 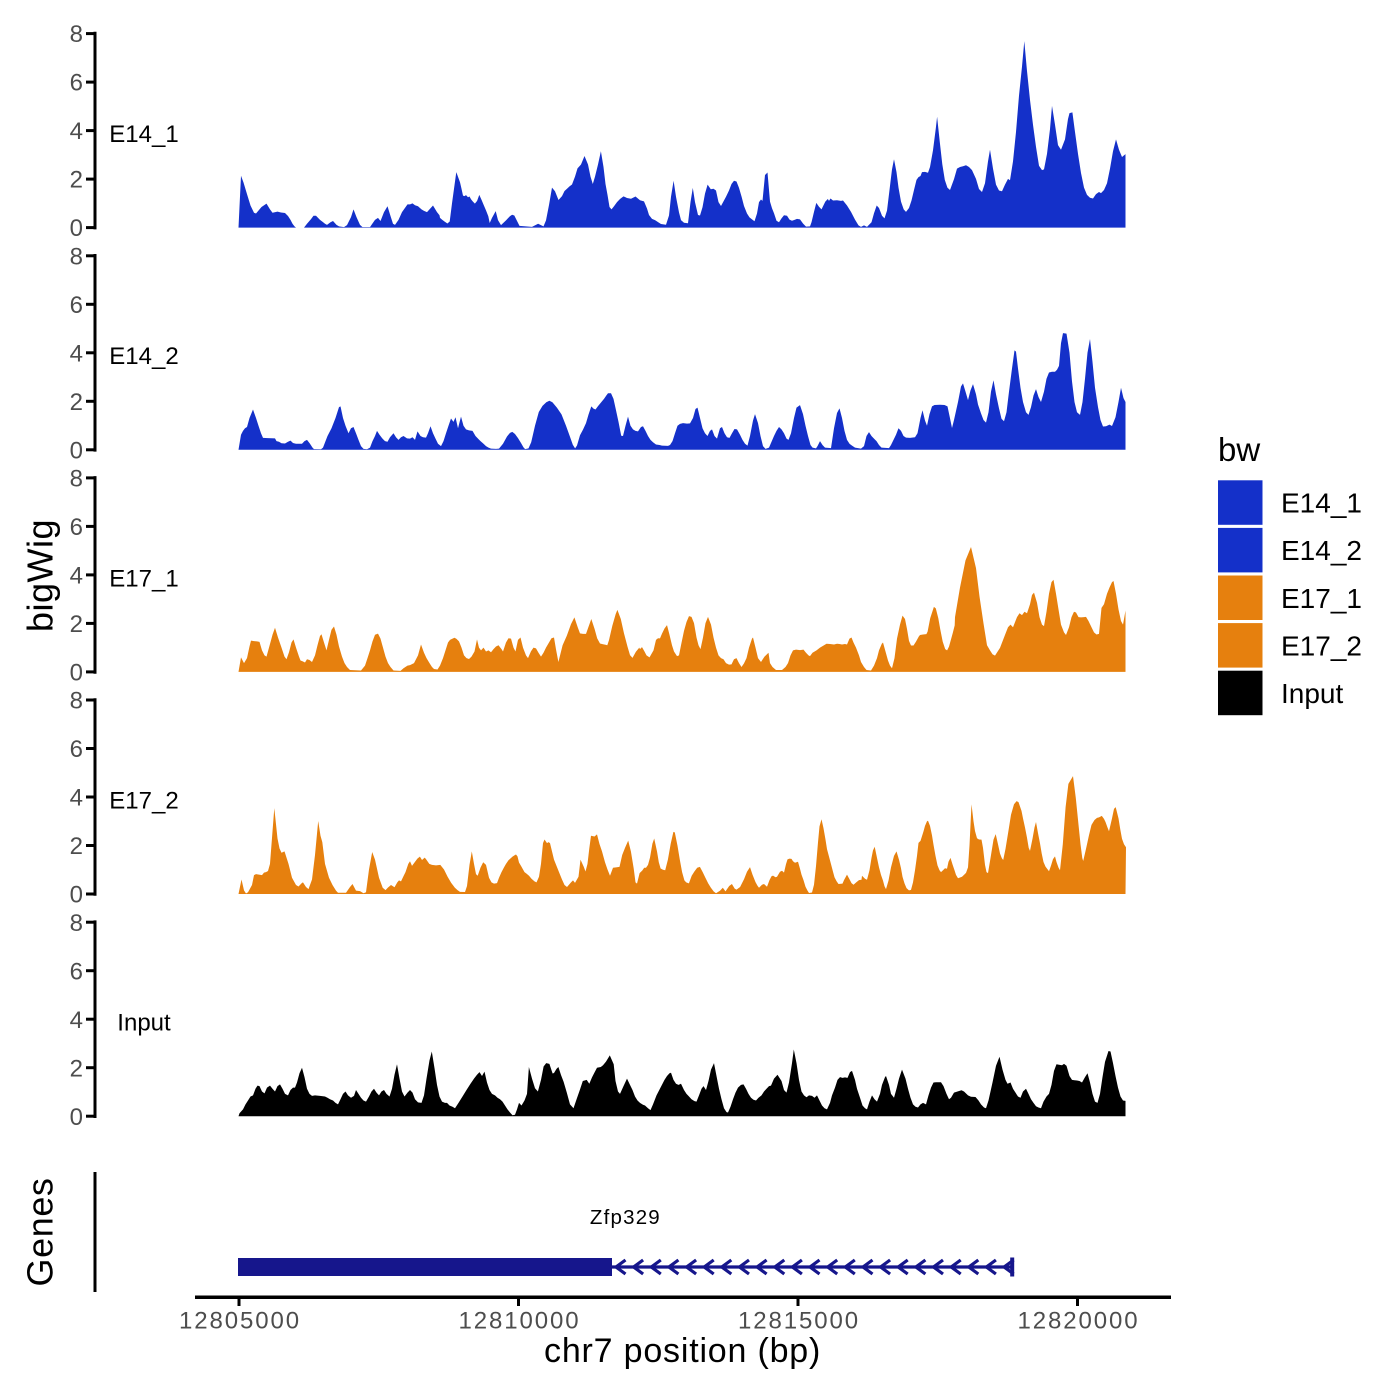 What do you see at coordinates (625, 1217) in the screenshot?
I see `svg-text: Zfp329` at bounding box center [625, 1217].